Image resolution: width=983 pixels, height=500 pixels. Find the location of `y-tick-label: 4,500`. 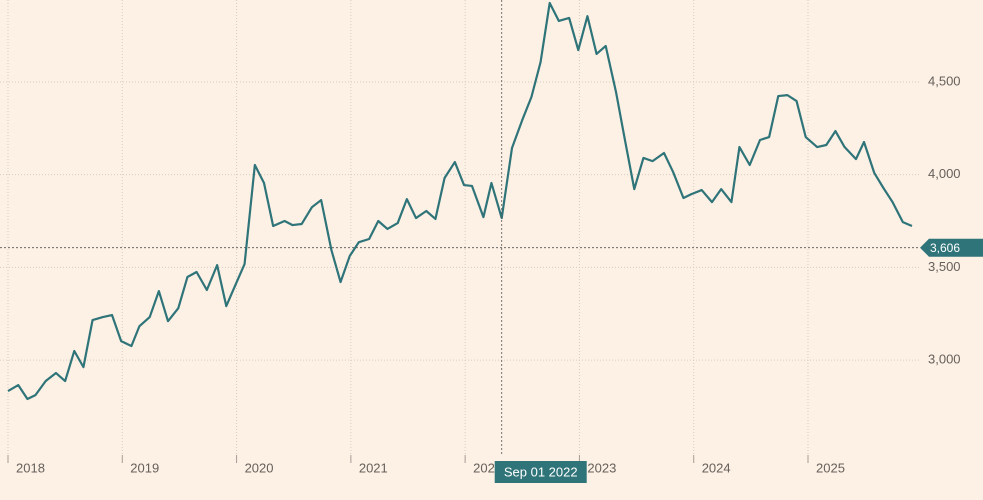

y-tick-label: 4,500 is located at coordinates (944, 80).